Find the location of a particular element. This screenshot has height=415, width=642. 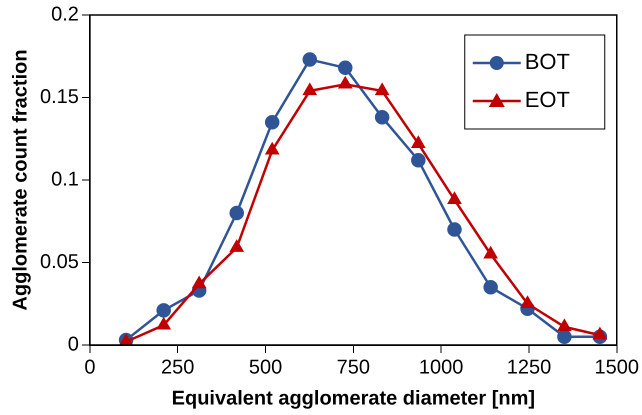

x-tick-label: 1500 is located at coordinates (617, 367).